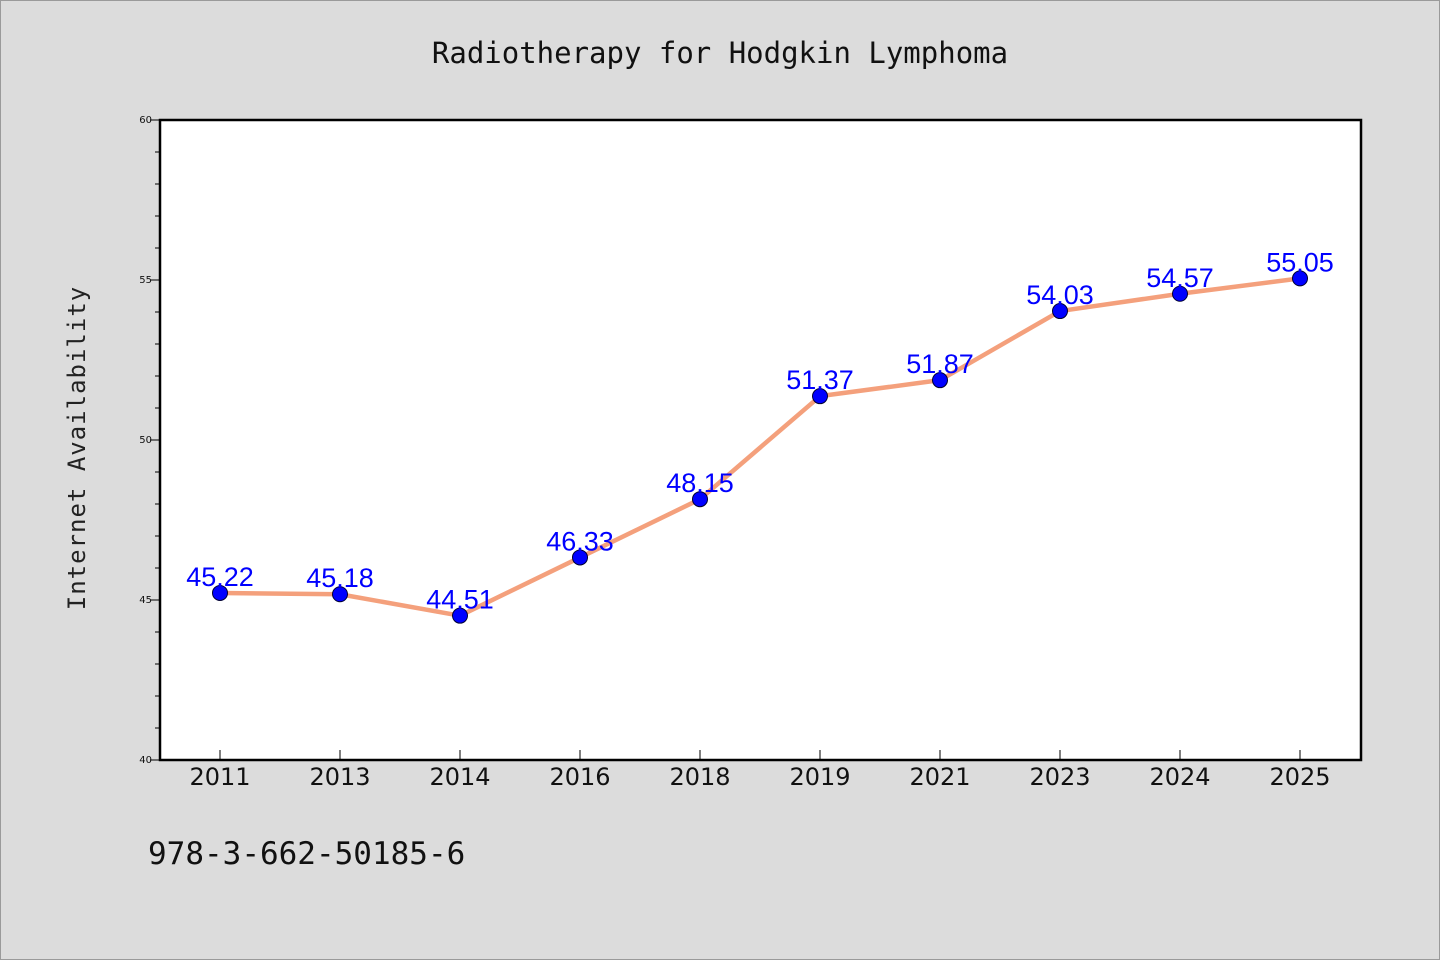 The height and width of the screenshot is (960, 1440). What do you see at coordinates (820, 380) in the screenshot?
I see `data-label: 51.37` at bounding box center [820, 380].